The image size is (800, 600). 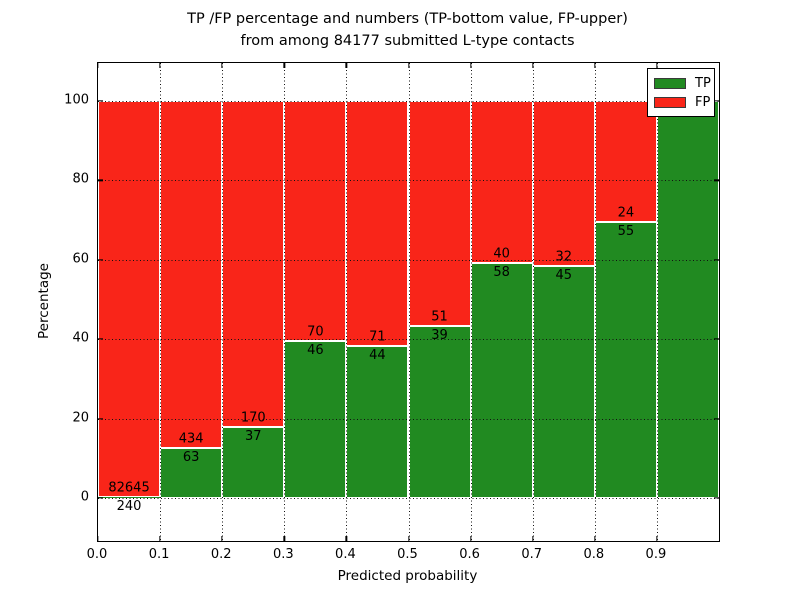 What do you see at coordinates (670, 83) in the screenshot?
I see `tp-swatch-icon` at bounding box center [670, 83].